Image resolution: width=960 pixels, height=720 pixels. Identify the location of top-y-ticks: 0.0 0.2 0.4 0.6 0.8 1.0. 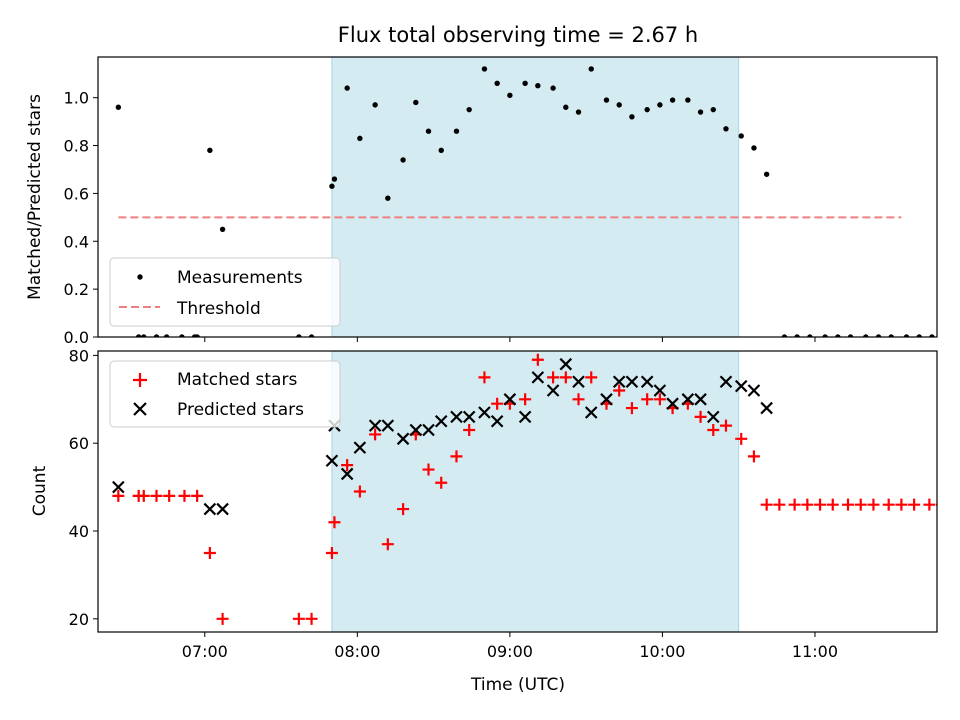
(81, 218).